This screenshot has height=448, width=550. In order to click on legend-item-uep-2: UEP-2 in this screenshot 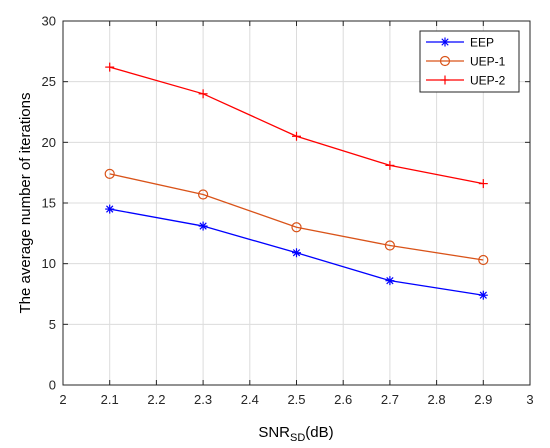, I will do `click(466, 81)`.